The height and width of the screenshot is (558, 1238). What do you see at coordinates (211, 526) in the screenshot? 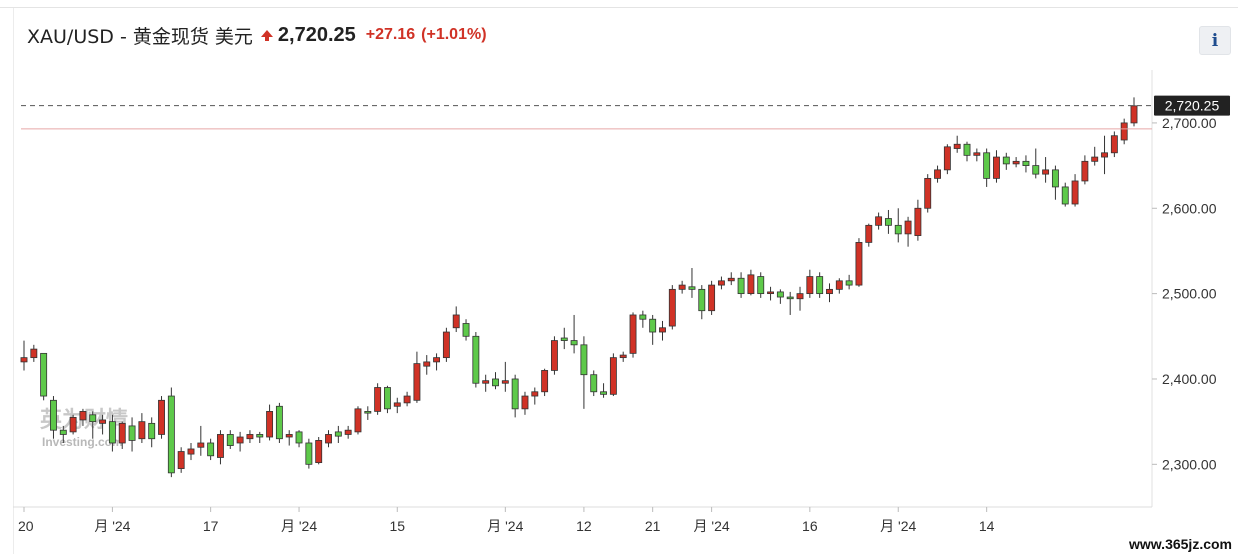
I see `x-tick-label: 17` at bounding box center [211, 526].